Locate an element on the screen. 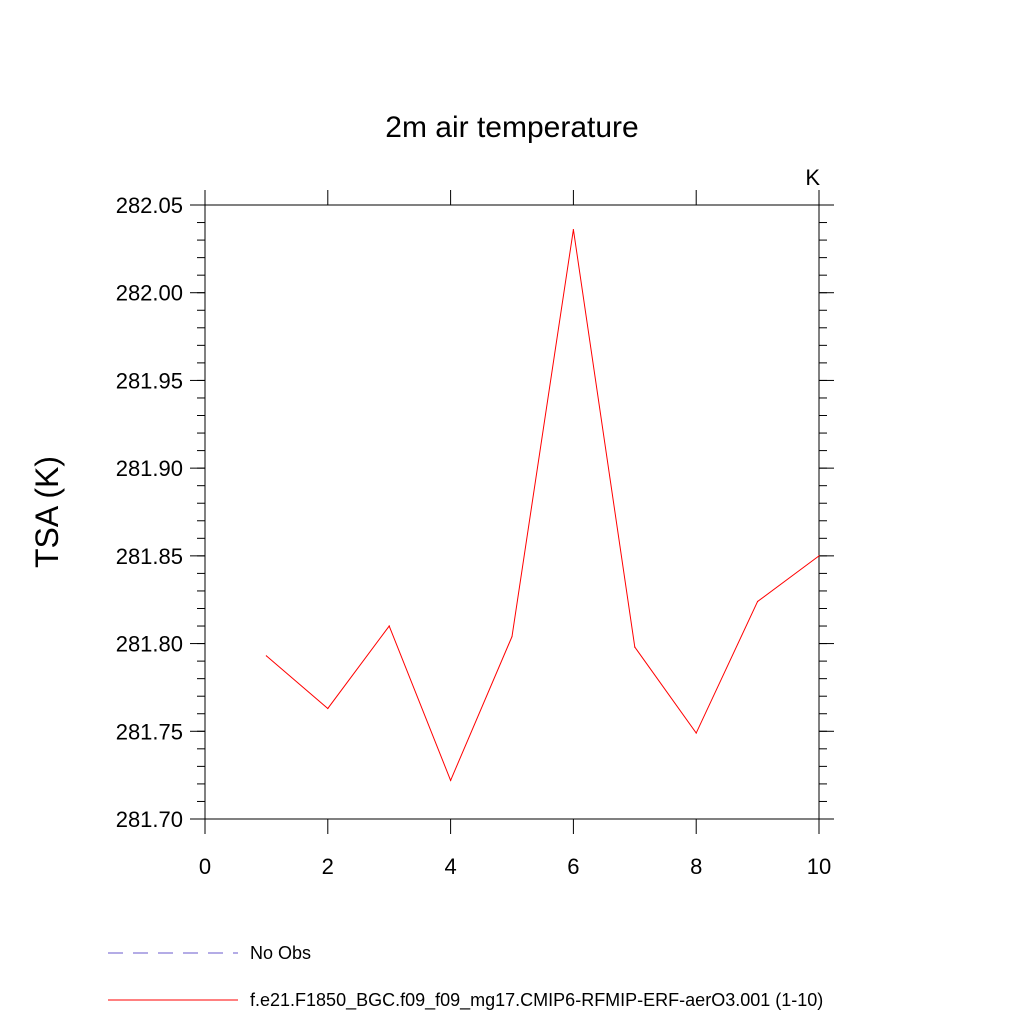 Image resolution: width=1024 pixels, height=1024 pixels. y-tick-label: 282.05 is located at coordinates (149, 205).